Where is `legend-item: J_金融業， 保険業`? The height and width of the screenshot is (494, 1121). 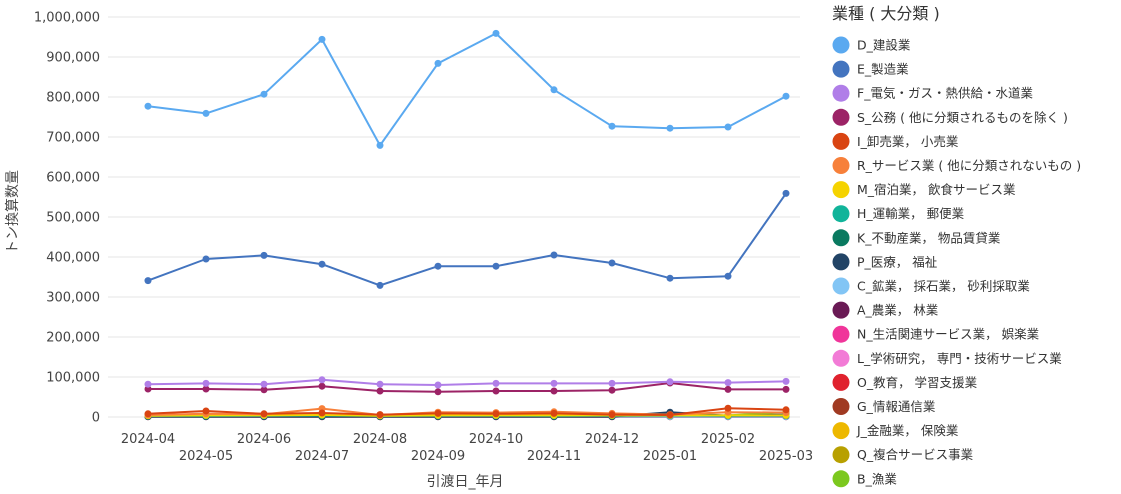 legend-item: J_金融業， 保険業 is located at coordinates (895, 431).